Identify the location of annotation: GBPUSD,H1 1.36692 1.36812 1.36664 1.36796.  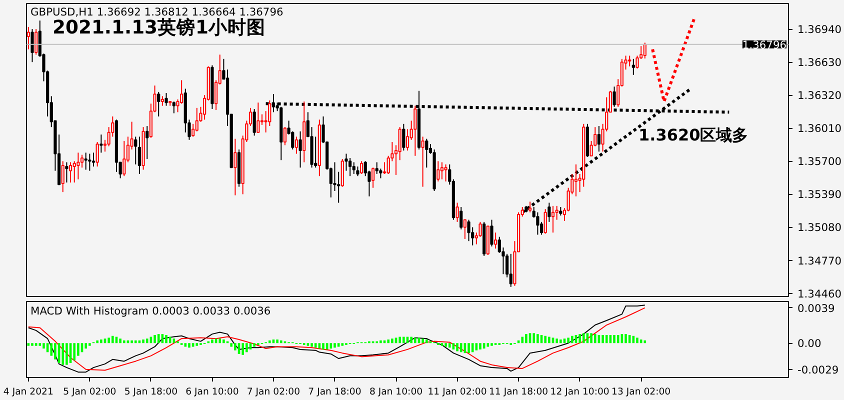
(157, 12).